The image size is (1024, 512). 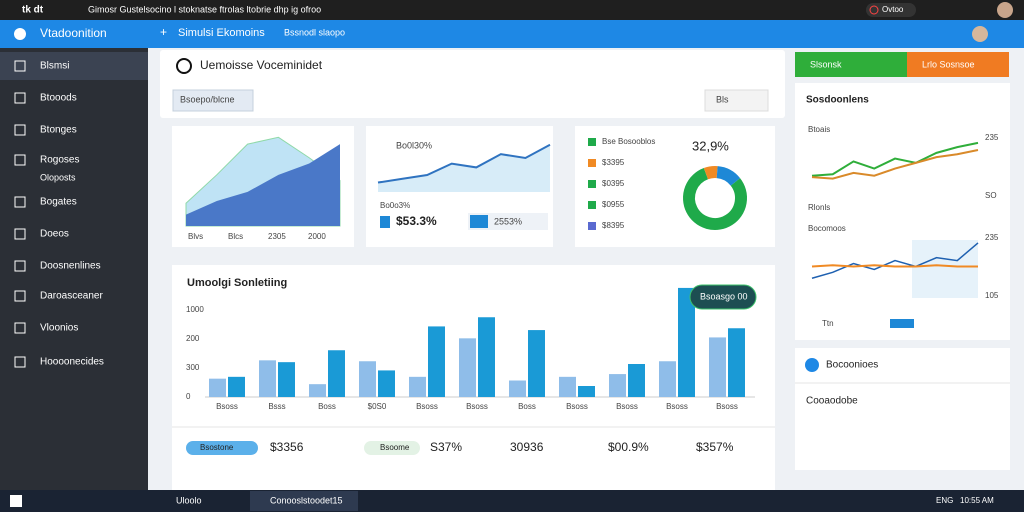 What do you see at coordinates (736, 100) in the screenshot?
I see `menu-button` at bounding box center [736, 100].